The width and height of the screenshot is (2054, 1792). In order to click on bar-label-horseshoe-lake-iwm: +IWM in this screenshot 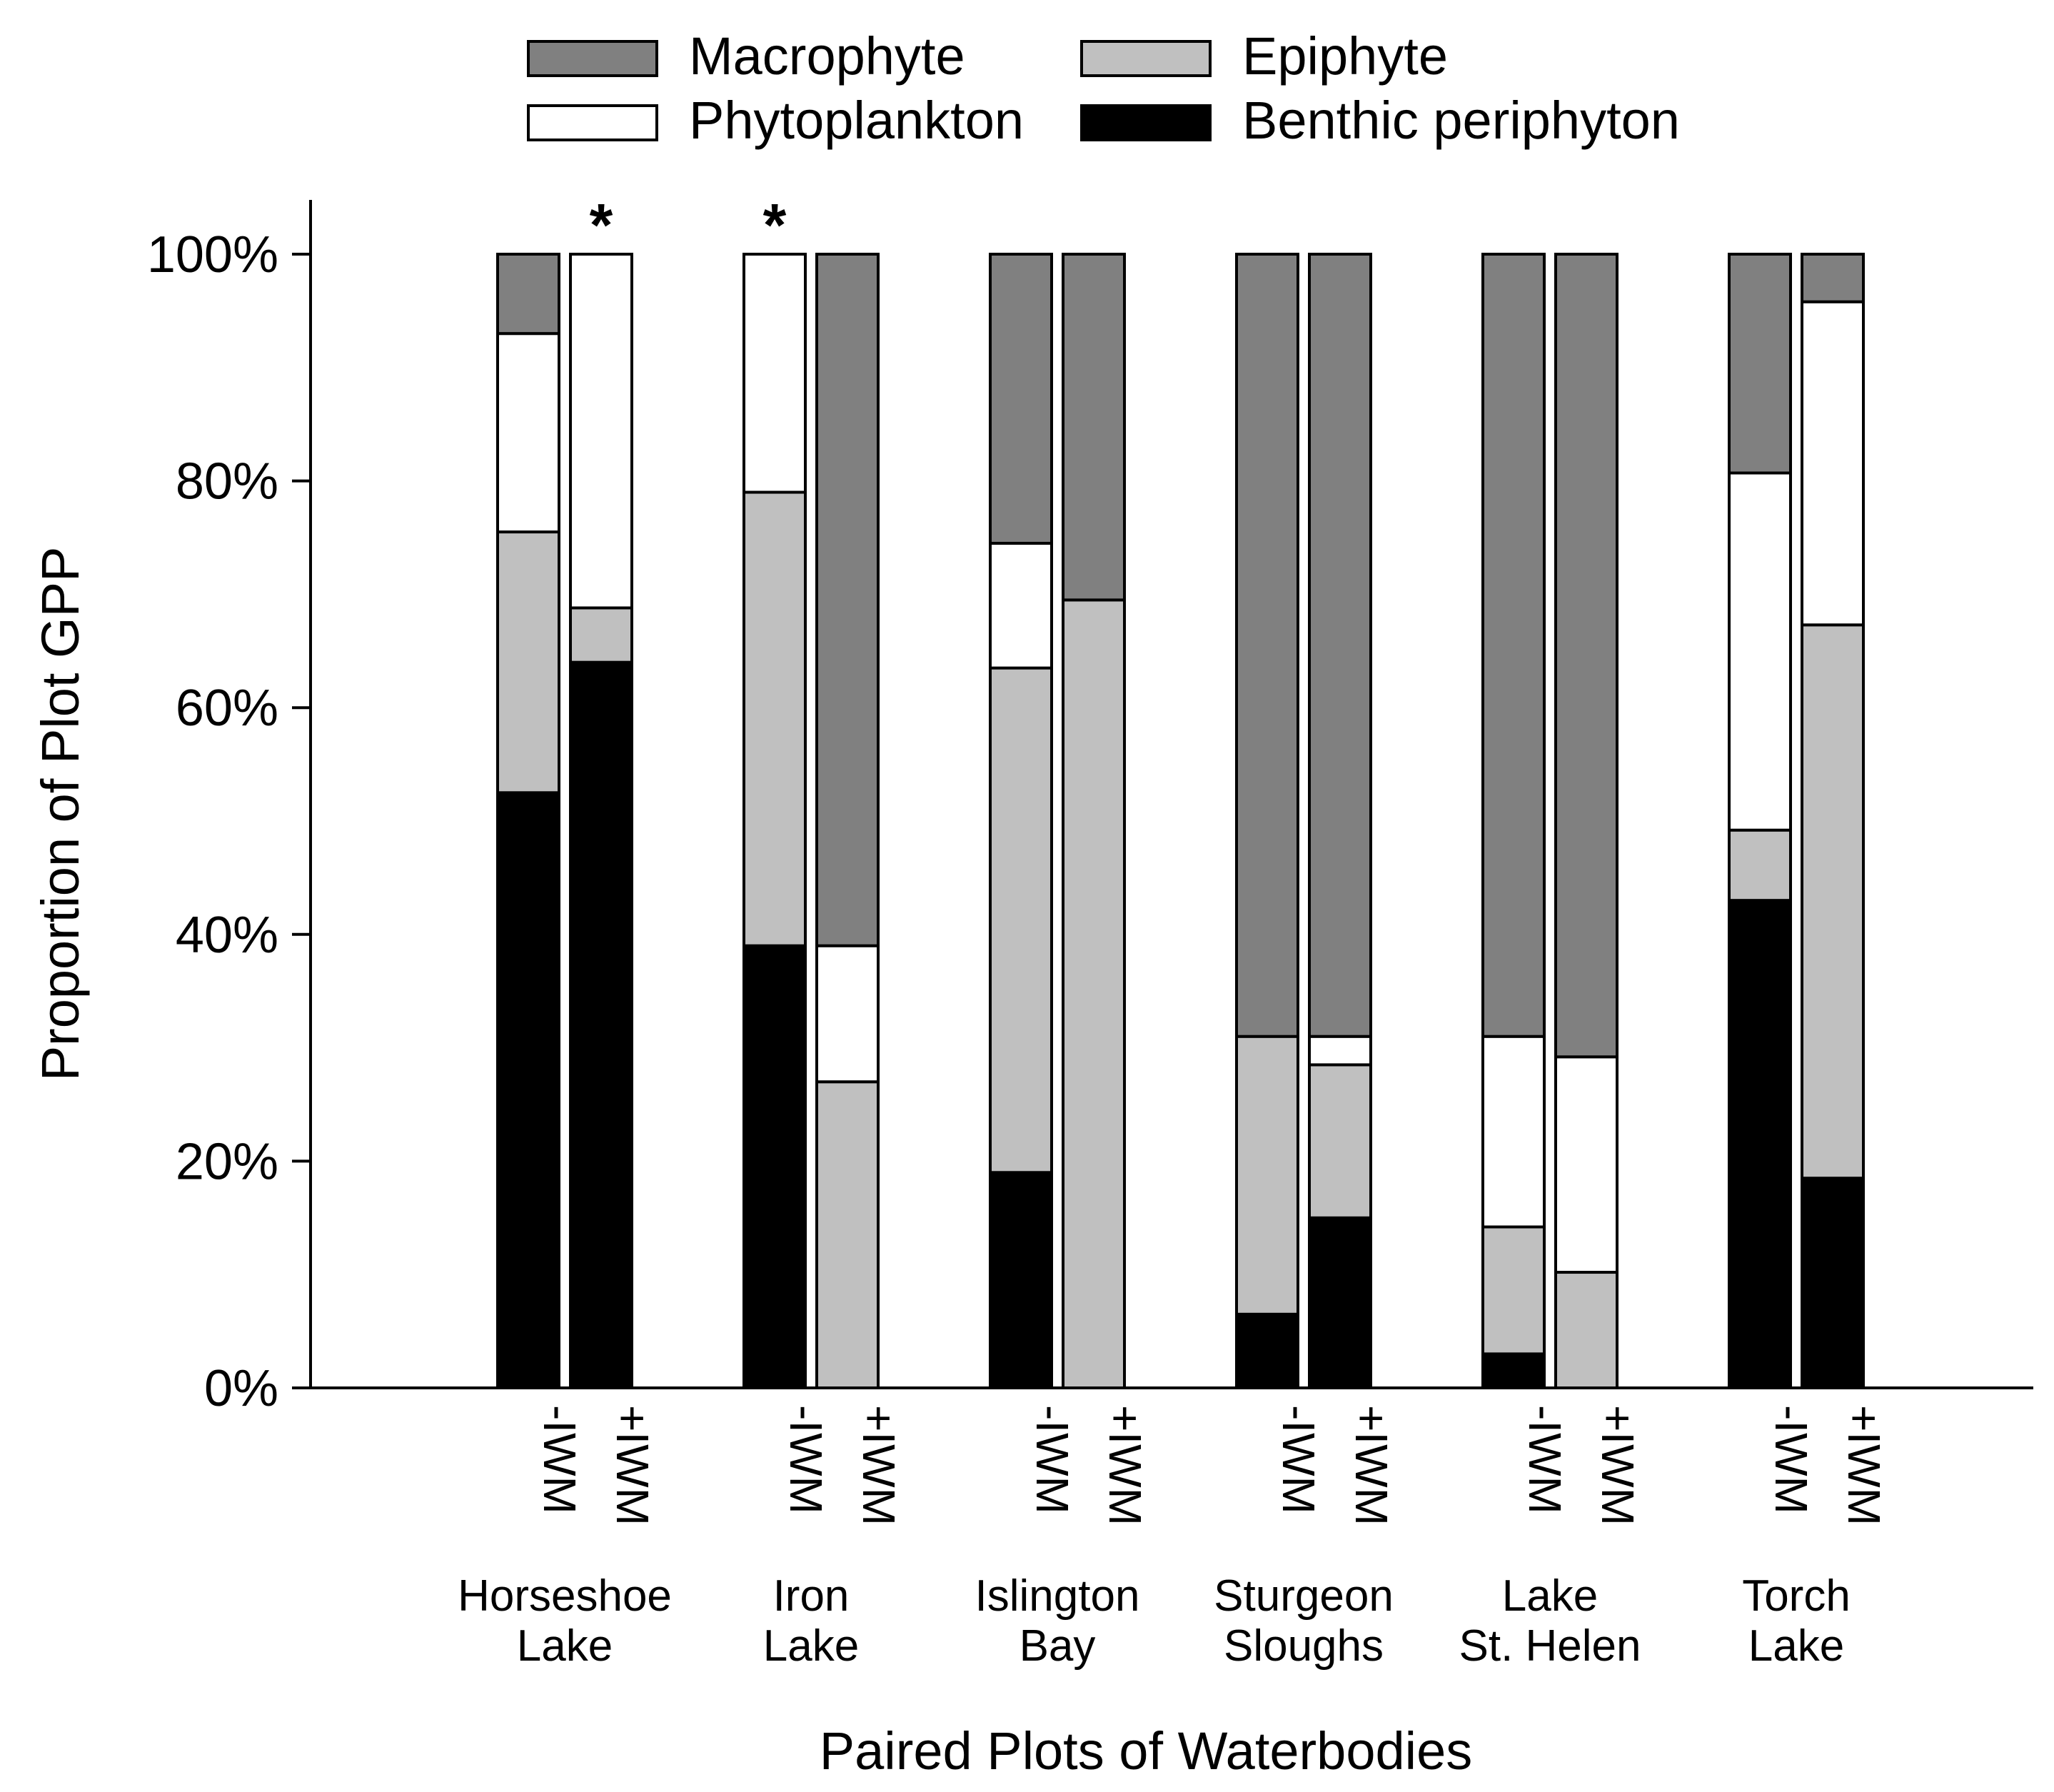, I will do `click(633, 1465)`.